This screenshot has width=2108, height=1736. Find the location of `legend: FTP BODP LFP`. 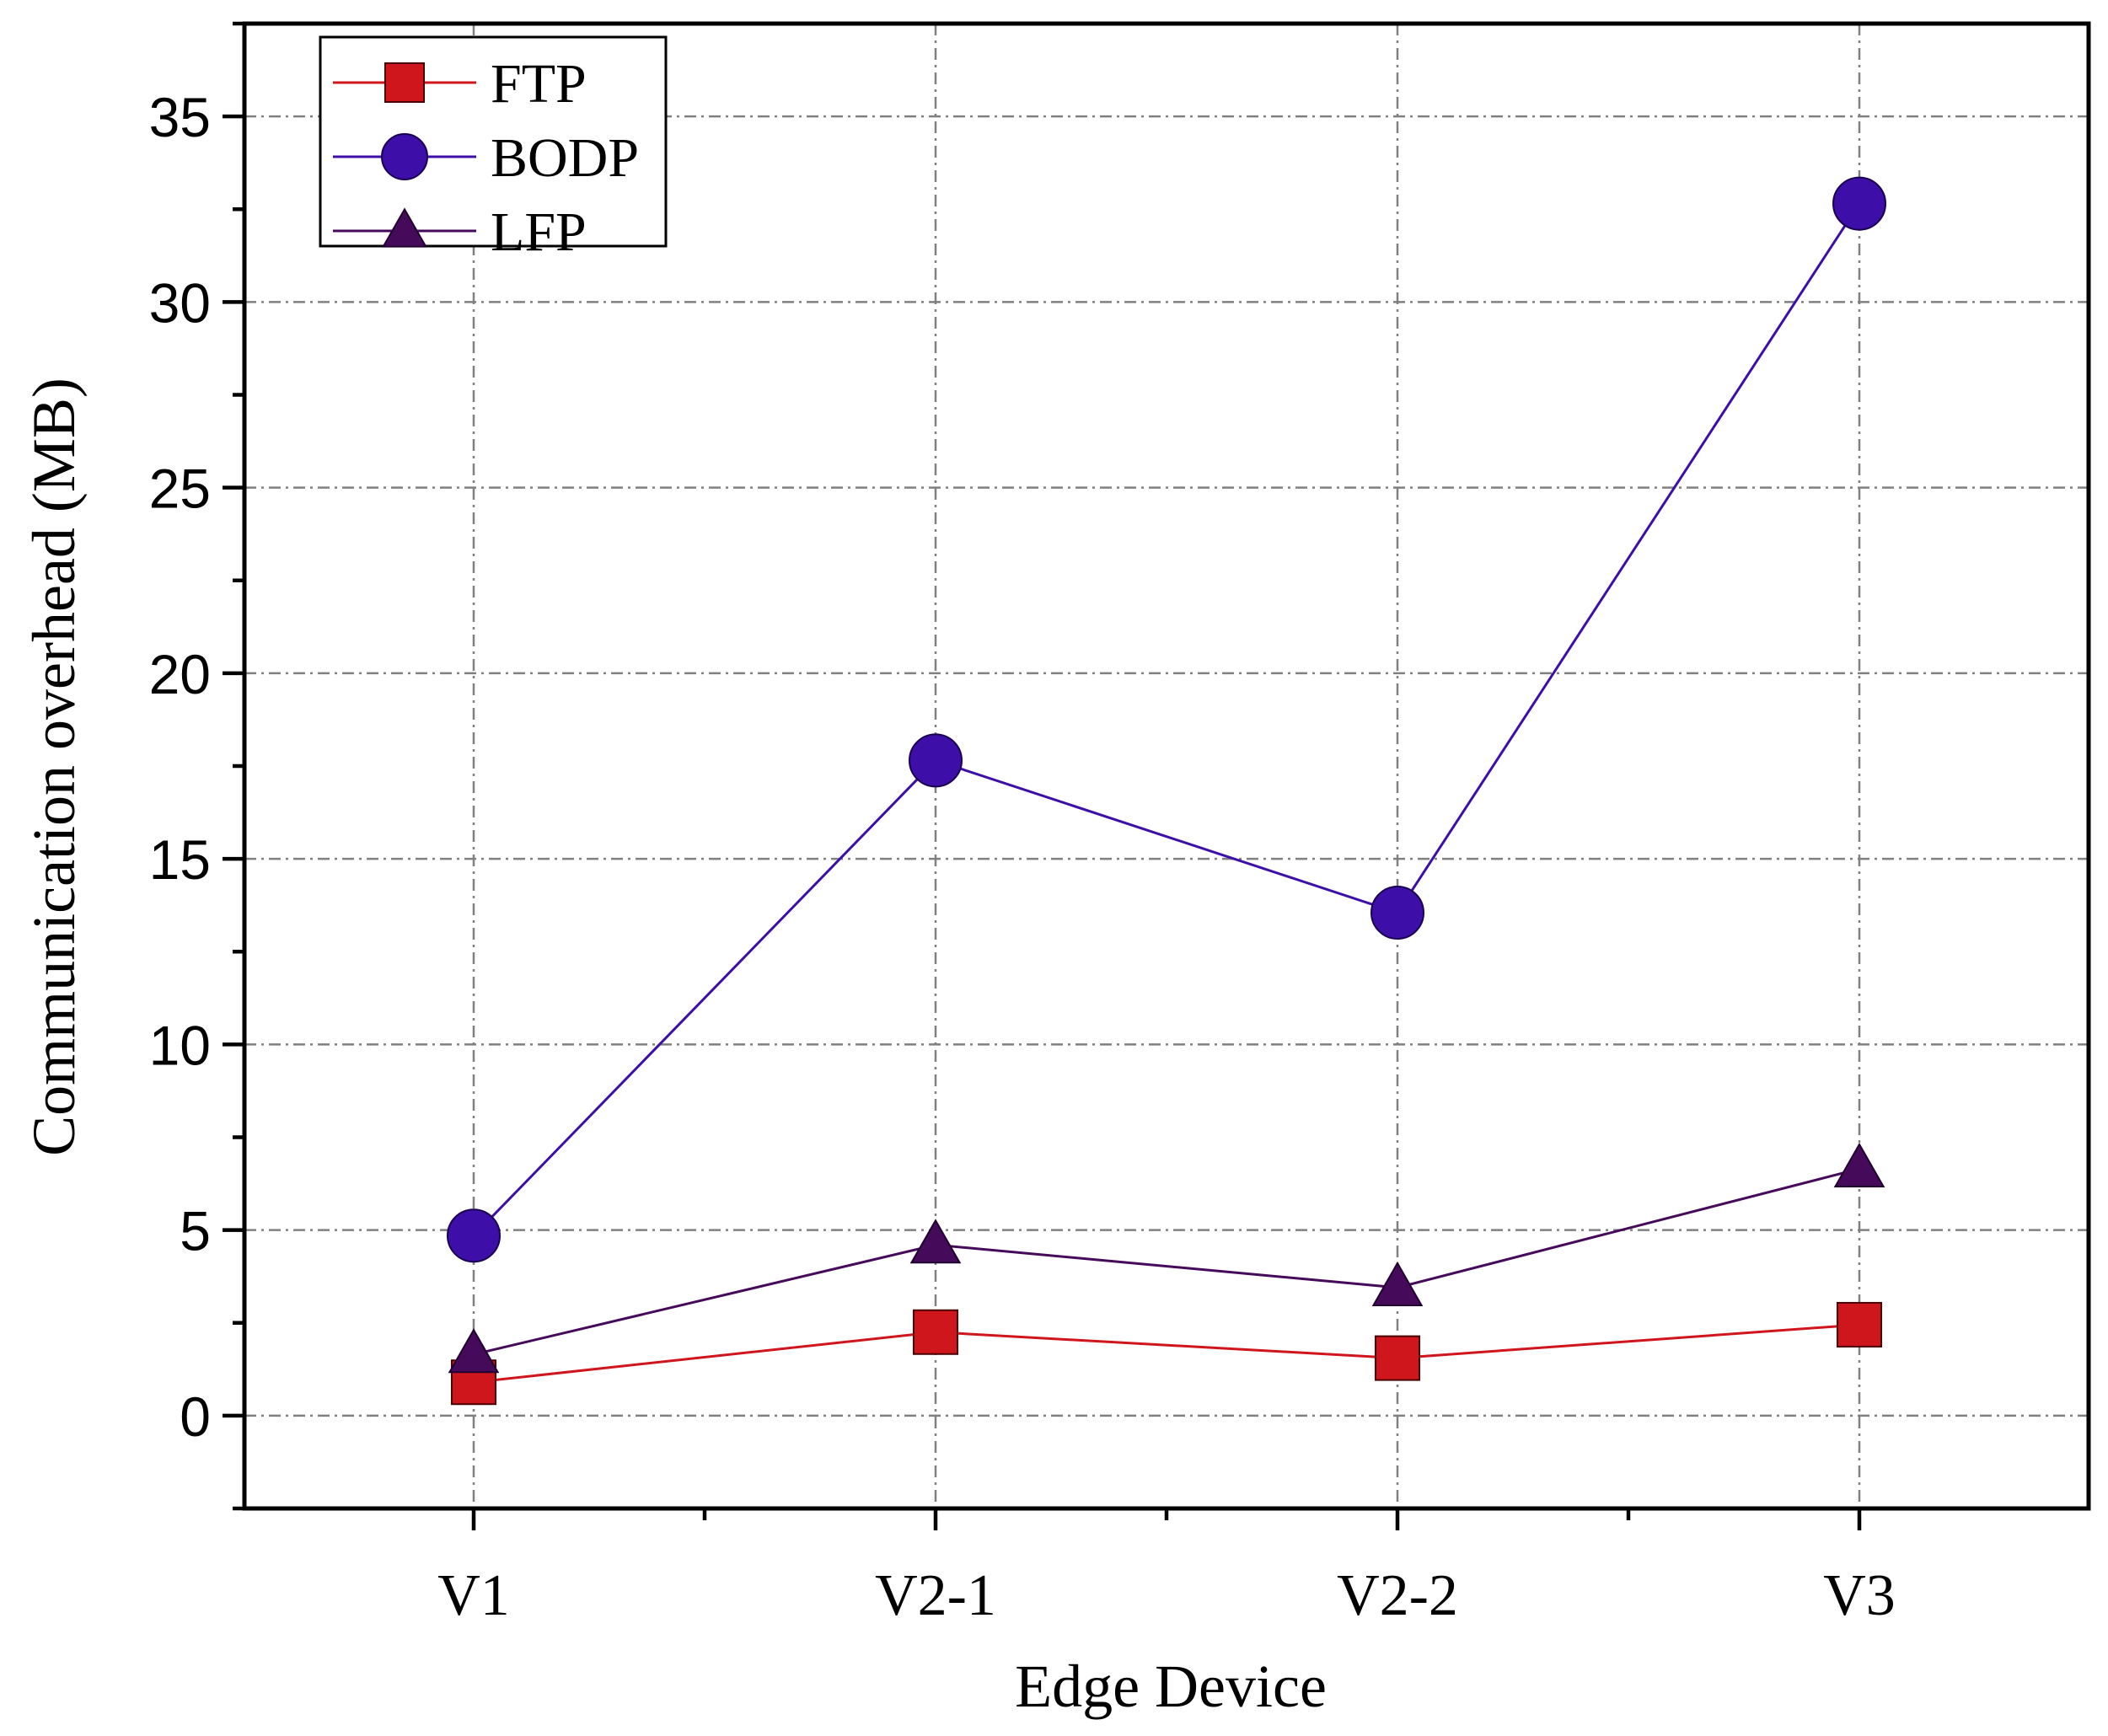

legend: FTP BODP LFP is located at coordinates (493, 149).